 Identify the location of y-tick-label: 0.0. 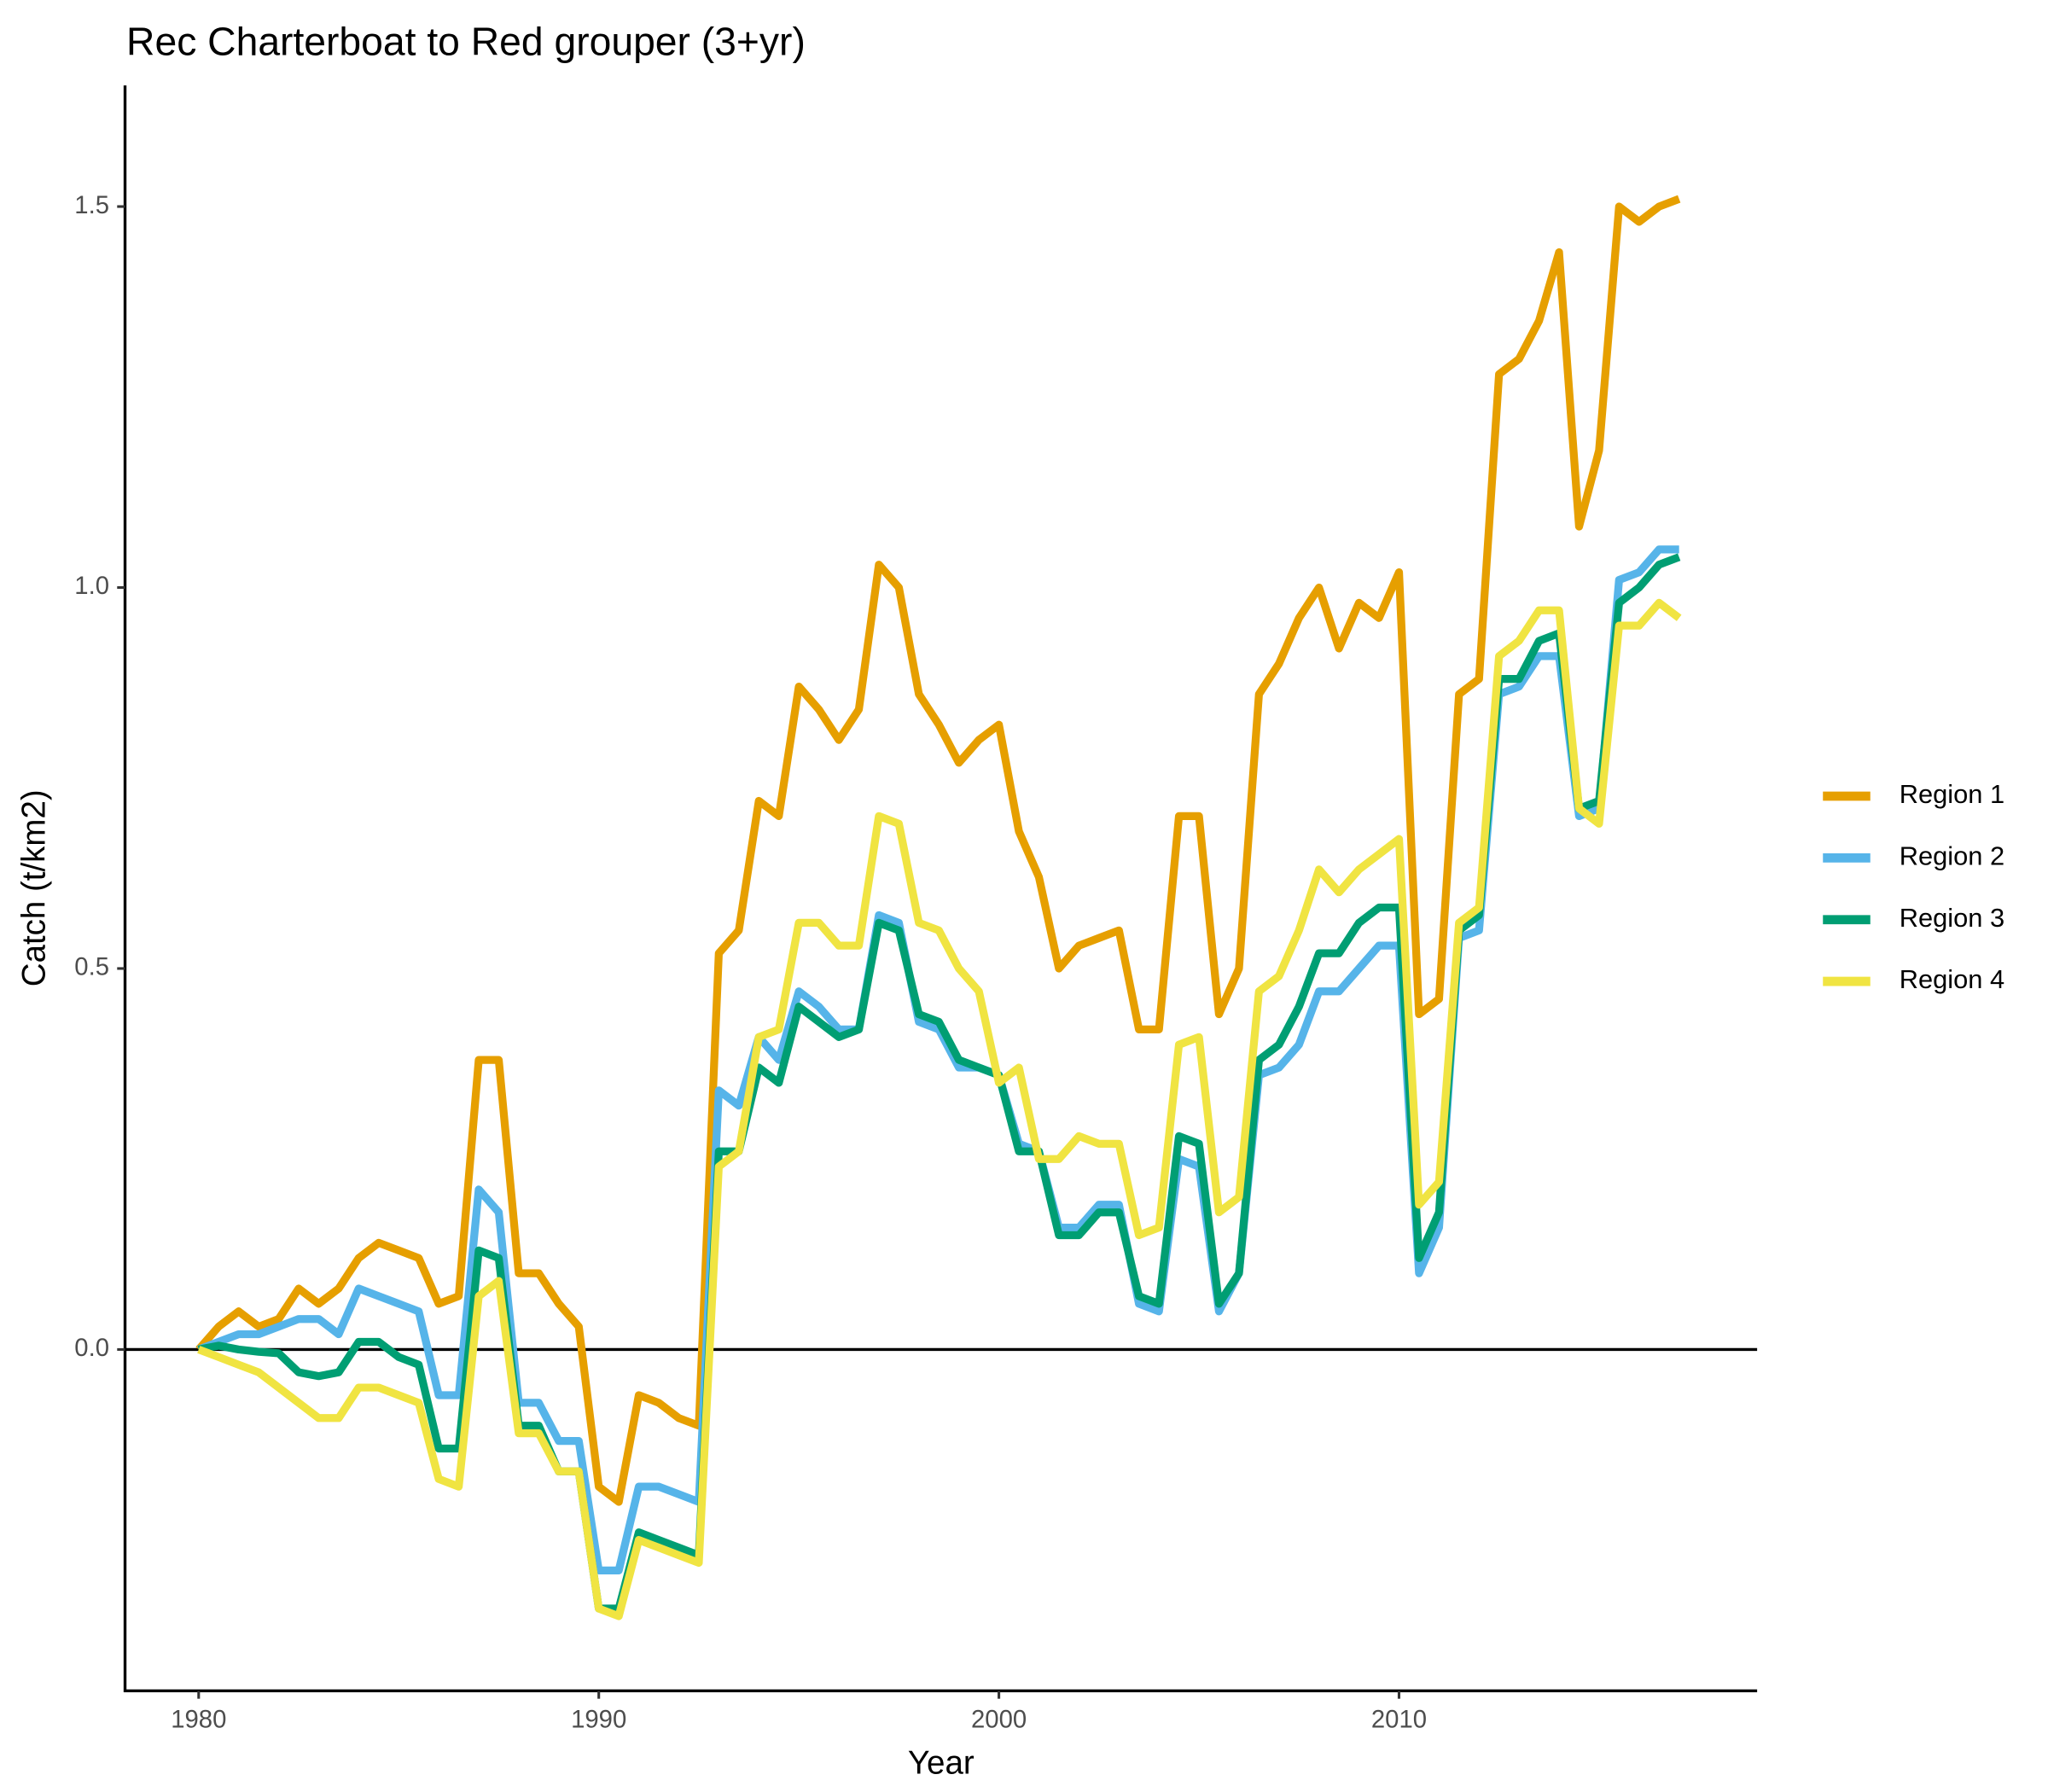
(91, 1348).